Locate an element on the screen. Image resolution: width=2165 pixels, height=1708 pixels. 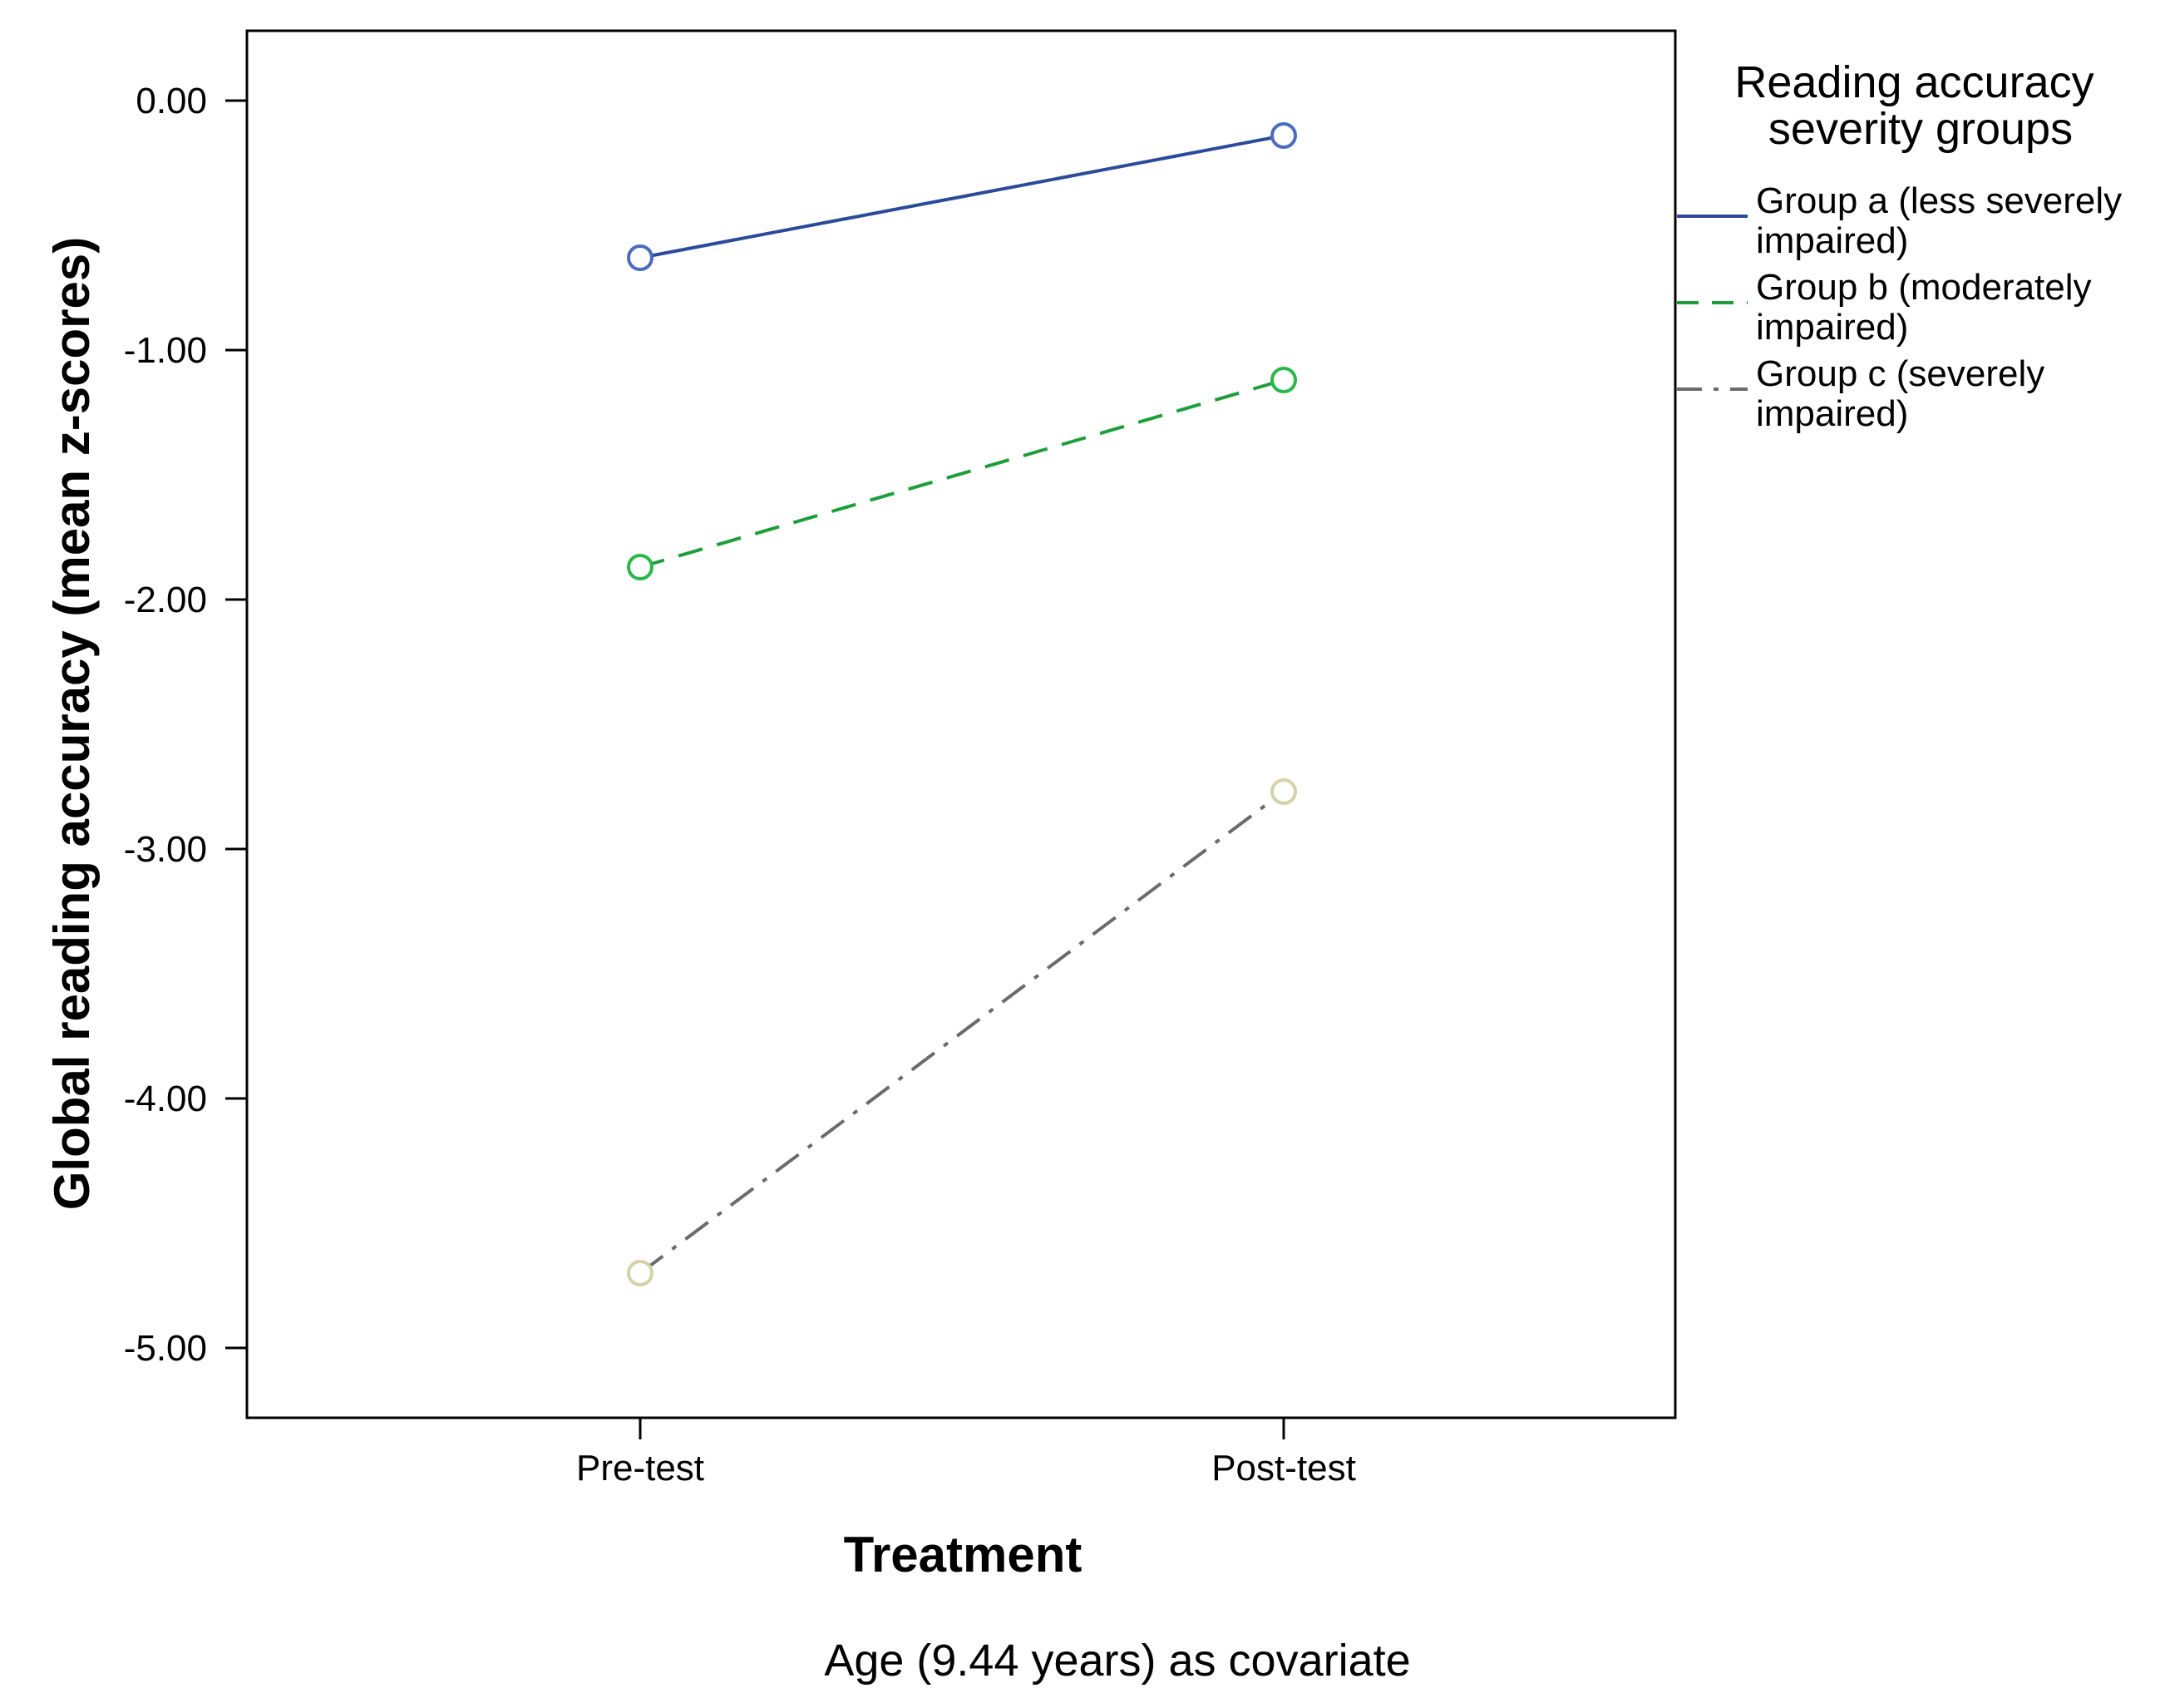
y-axis: 0.00 -1.00 -2.00 -3.00 -4.00 -5.00 is located at coordinates (185, 725).